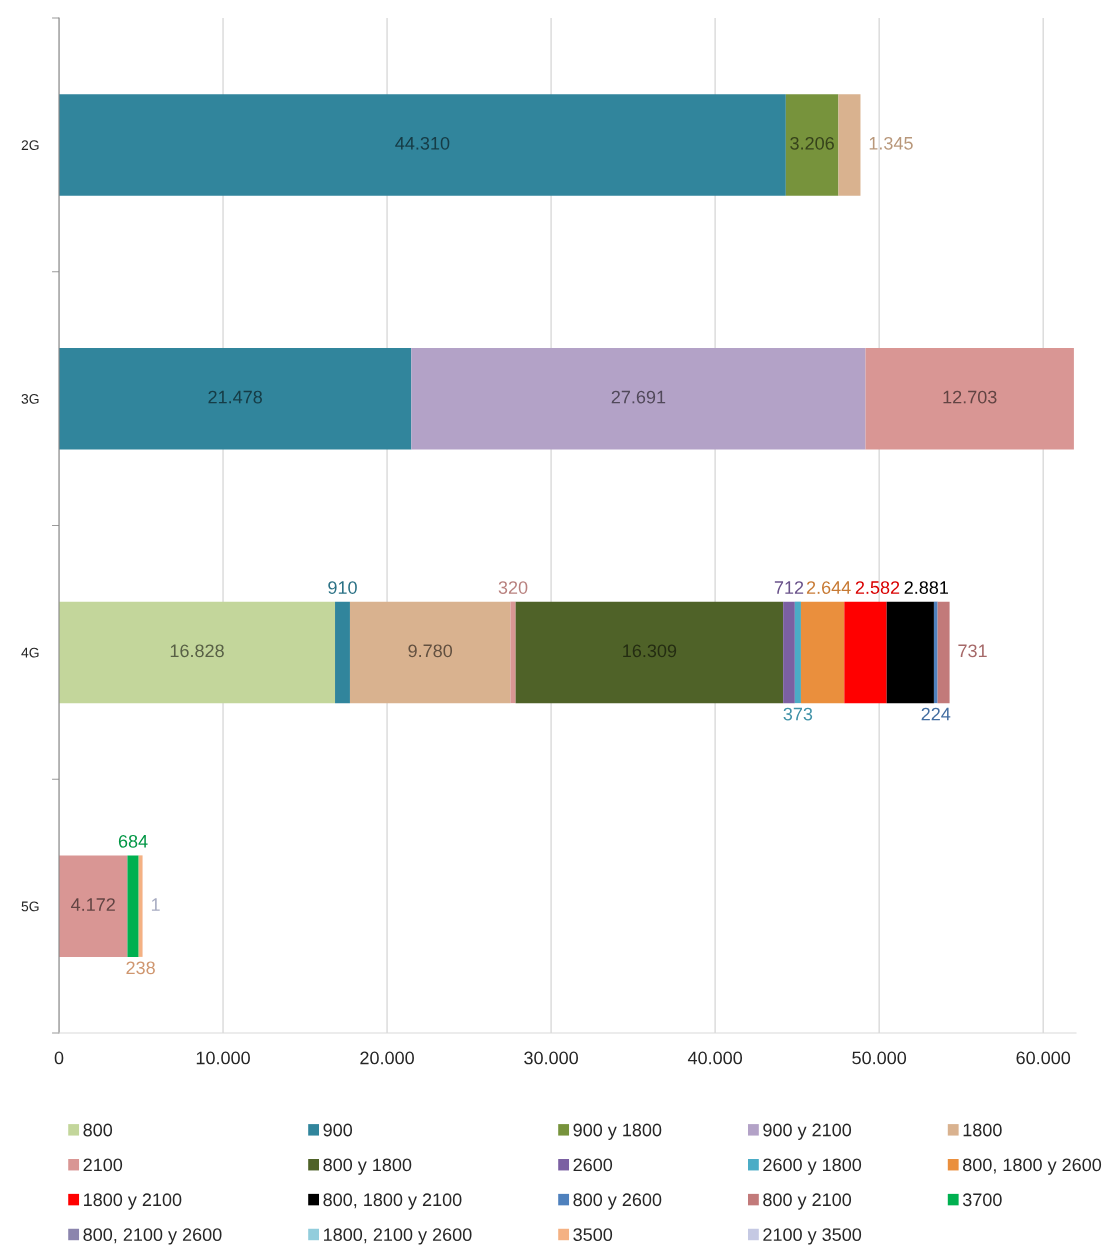 The image size is (1109, 1251). What do you see at coordinates (715, 1058) in the screenshot?
I see `x-tick-label: 40.000` at bounding box center [715, 1058].